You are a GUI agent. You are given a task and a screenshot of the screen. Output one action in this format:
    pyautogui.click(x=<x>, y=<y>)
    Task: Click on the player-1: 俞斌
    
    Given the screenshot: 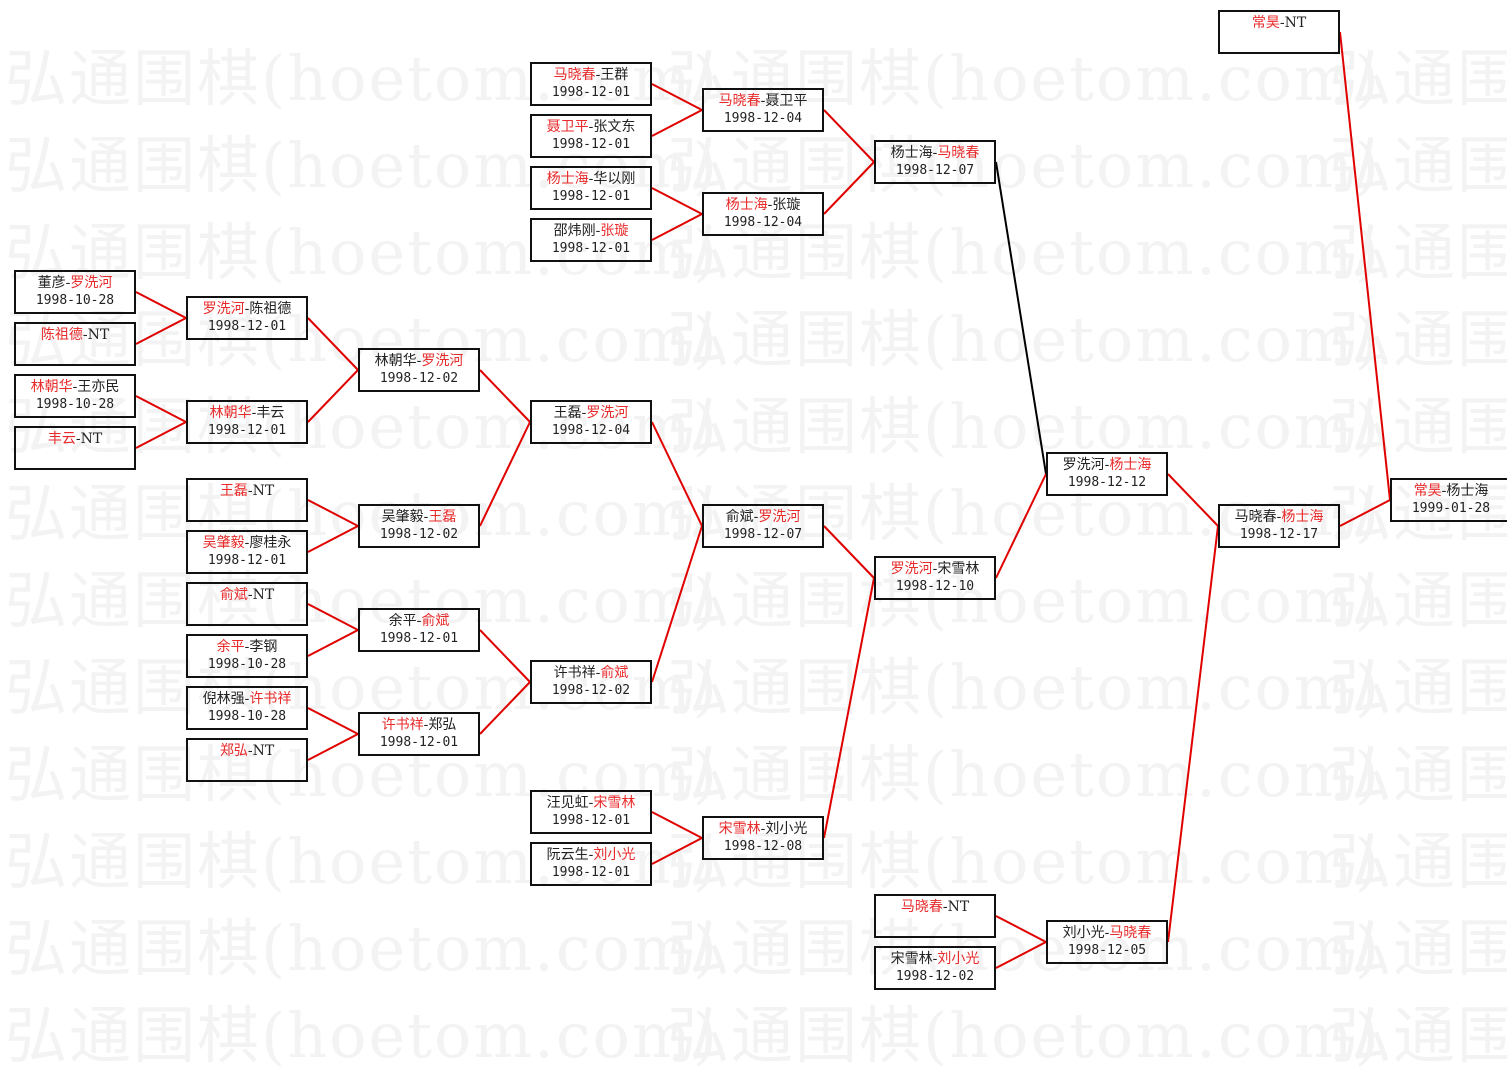 What is the action you would take?
    pyautogui.click(x=233, y=595)
    